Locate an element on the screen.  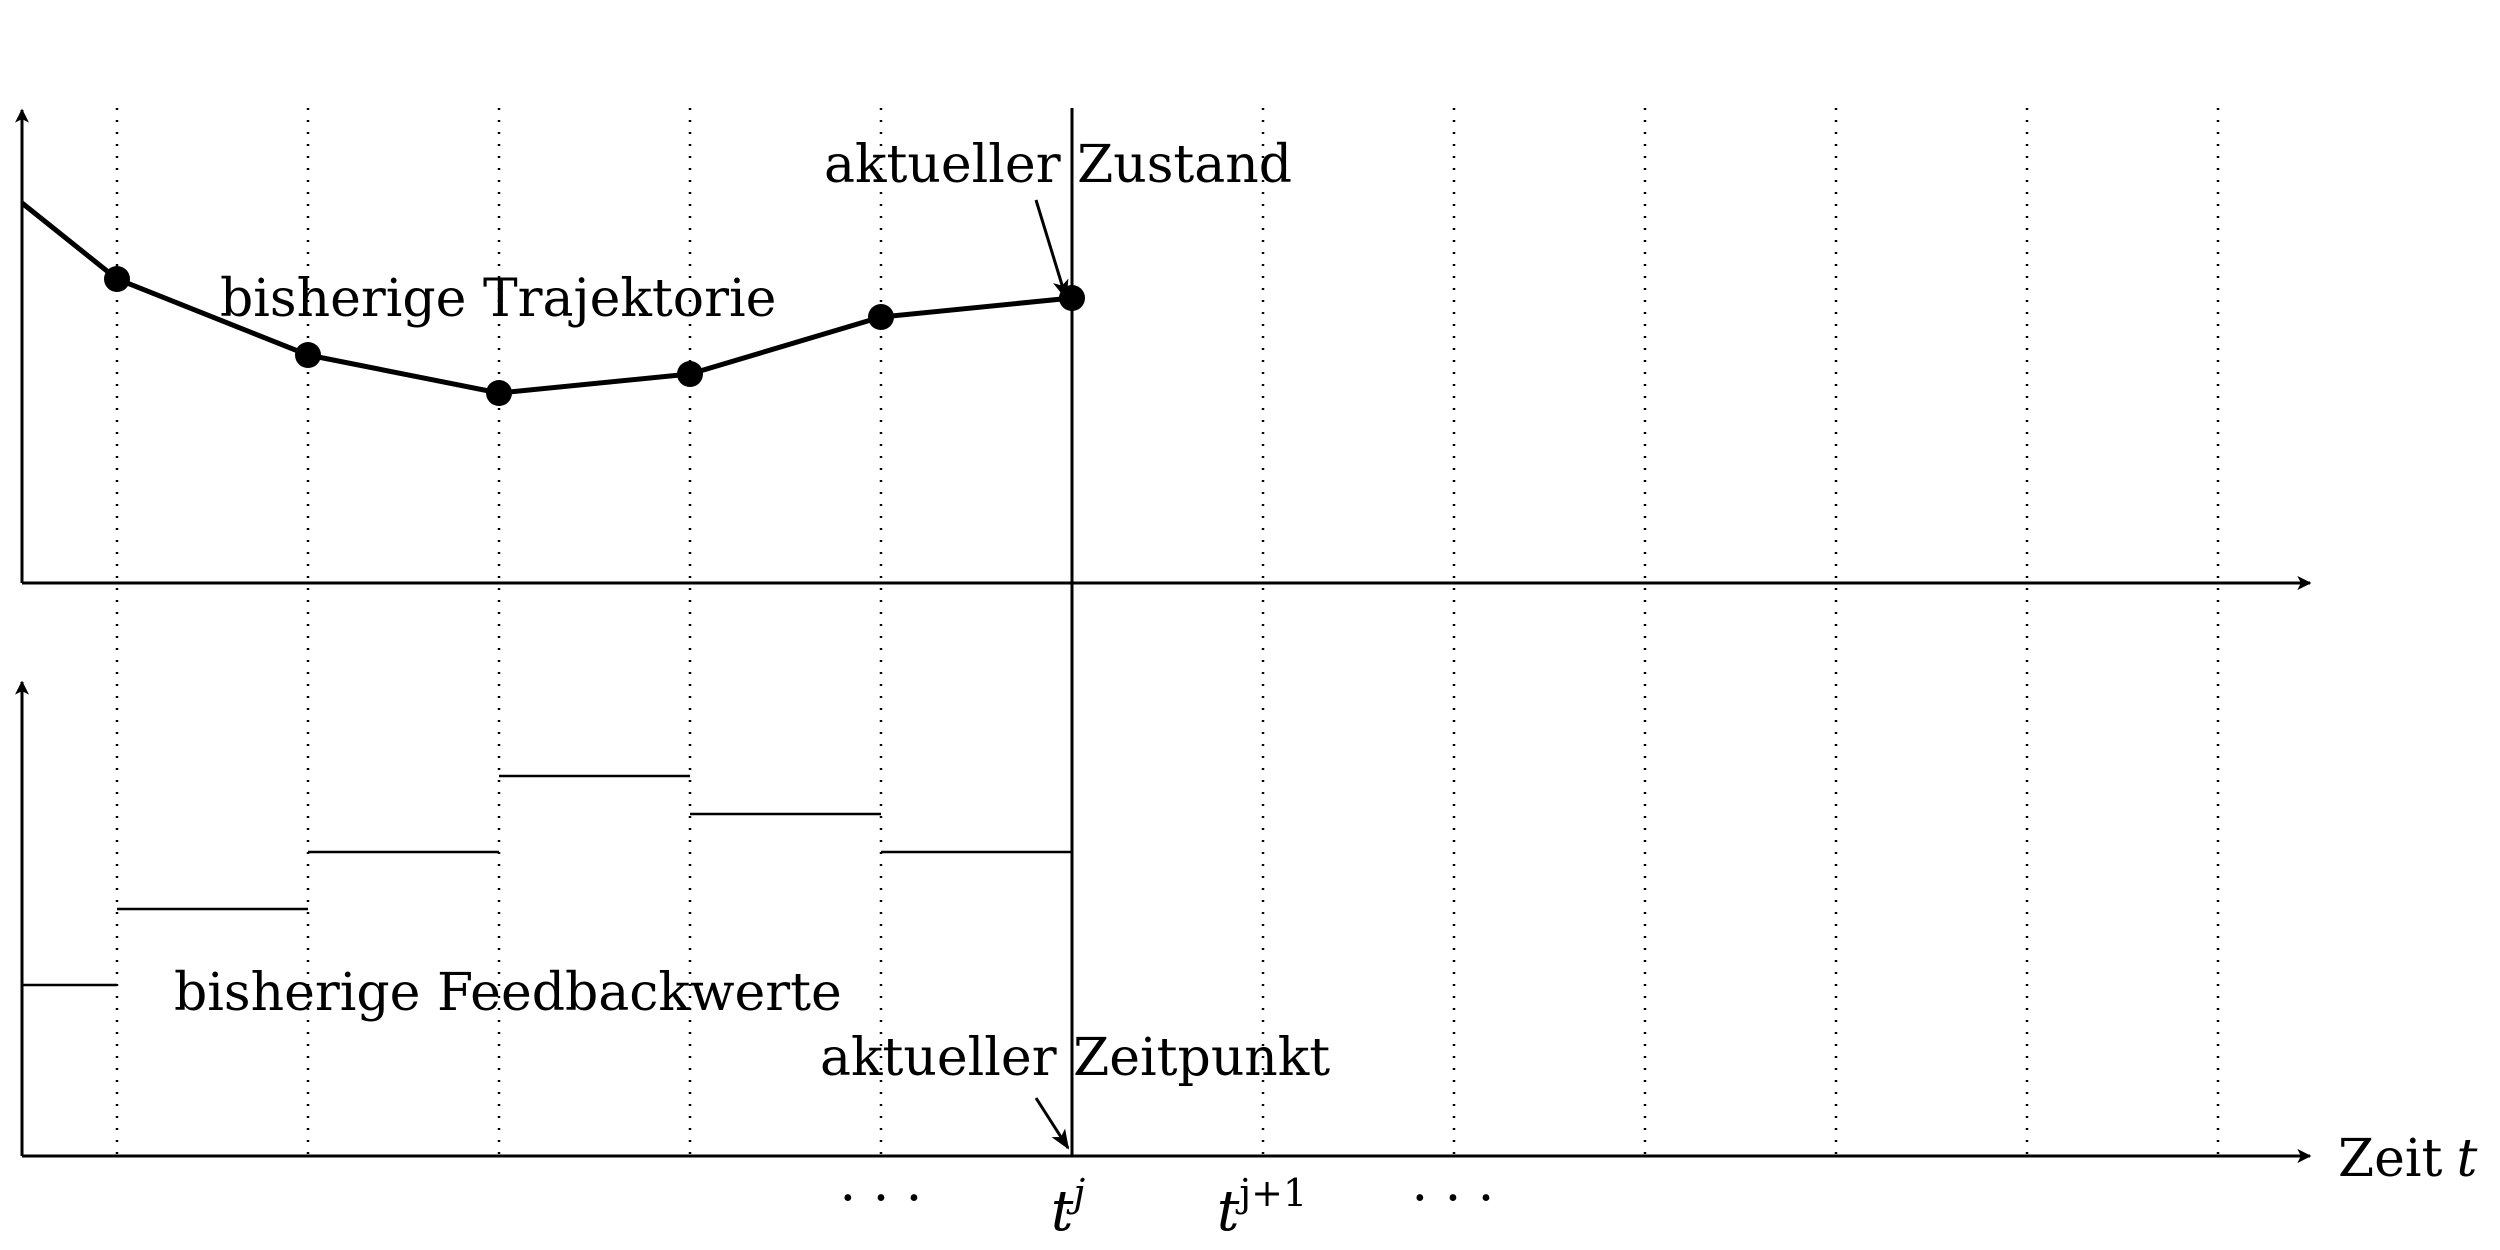
current-state-arrow is located at coordinates (1051, 249).